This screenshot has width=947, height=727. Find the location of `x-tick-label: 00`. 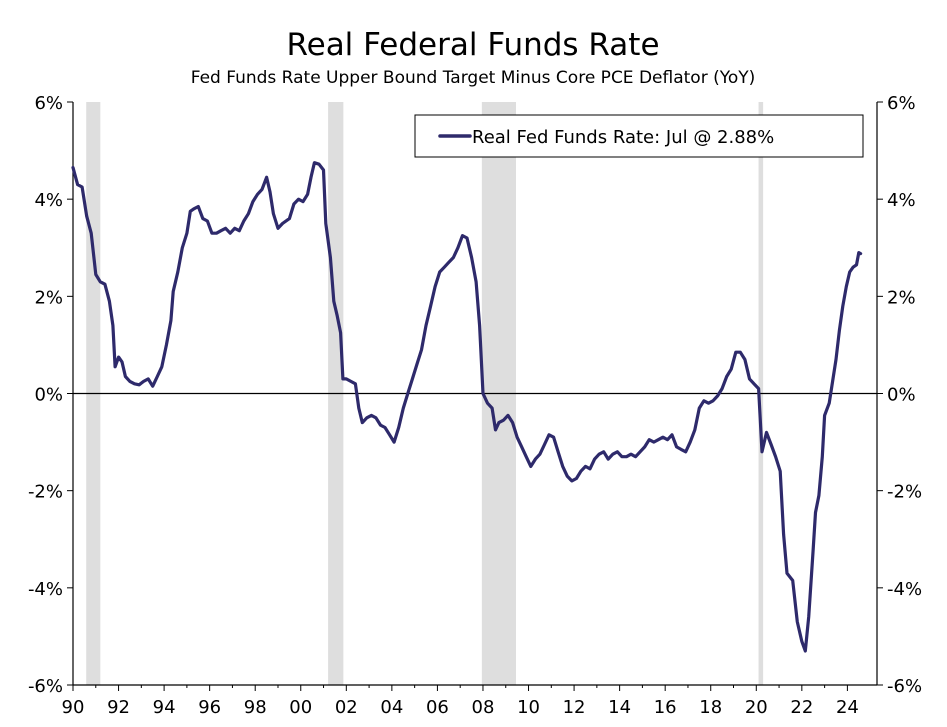

x-tick-label: 00 is located at coordinates (300, 707).